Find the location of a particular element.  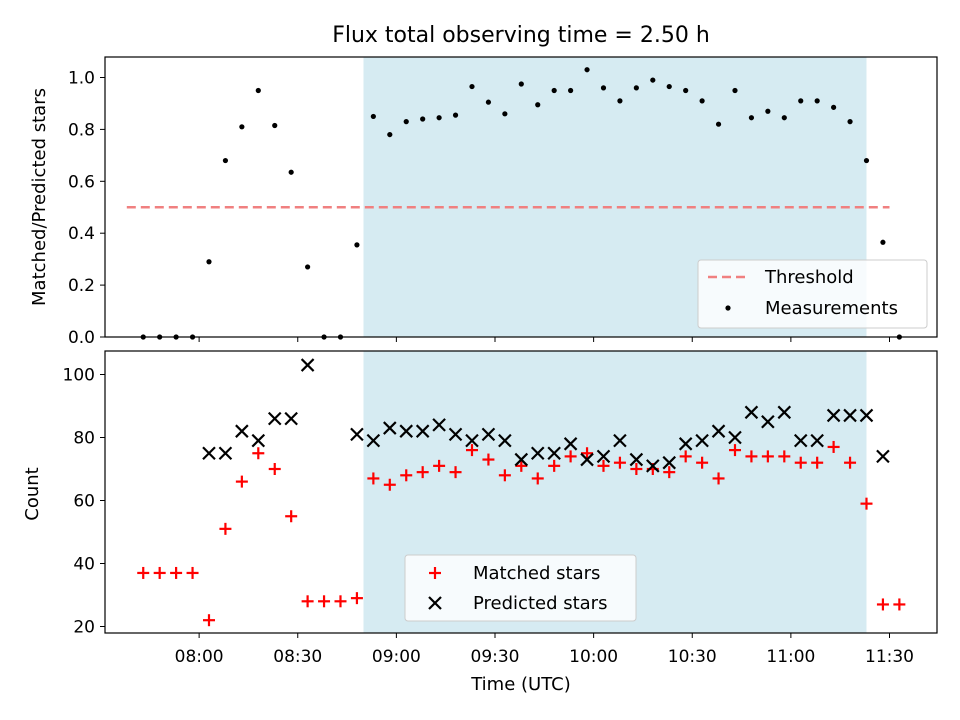

bottom-ytick-label: 100 is located at coordinates (79, 376).